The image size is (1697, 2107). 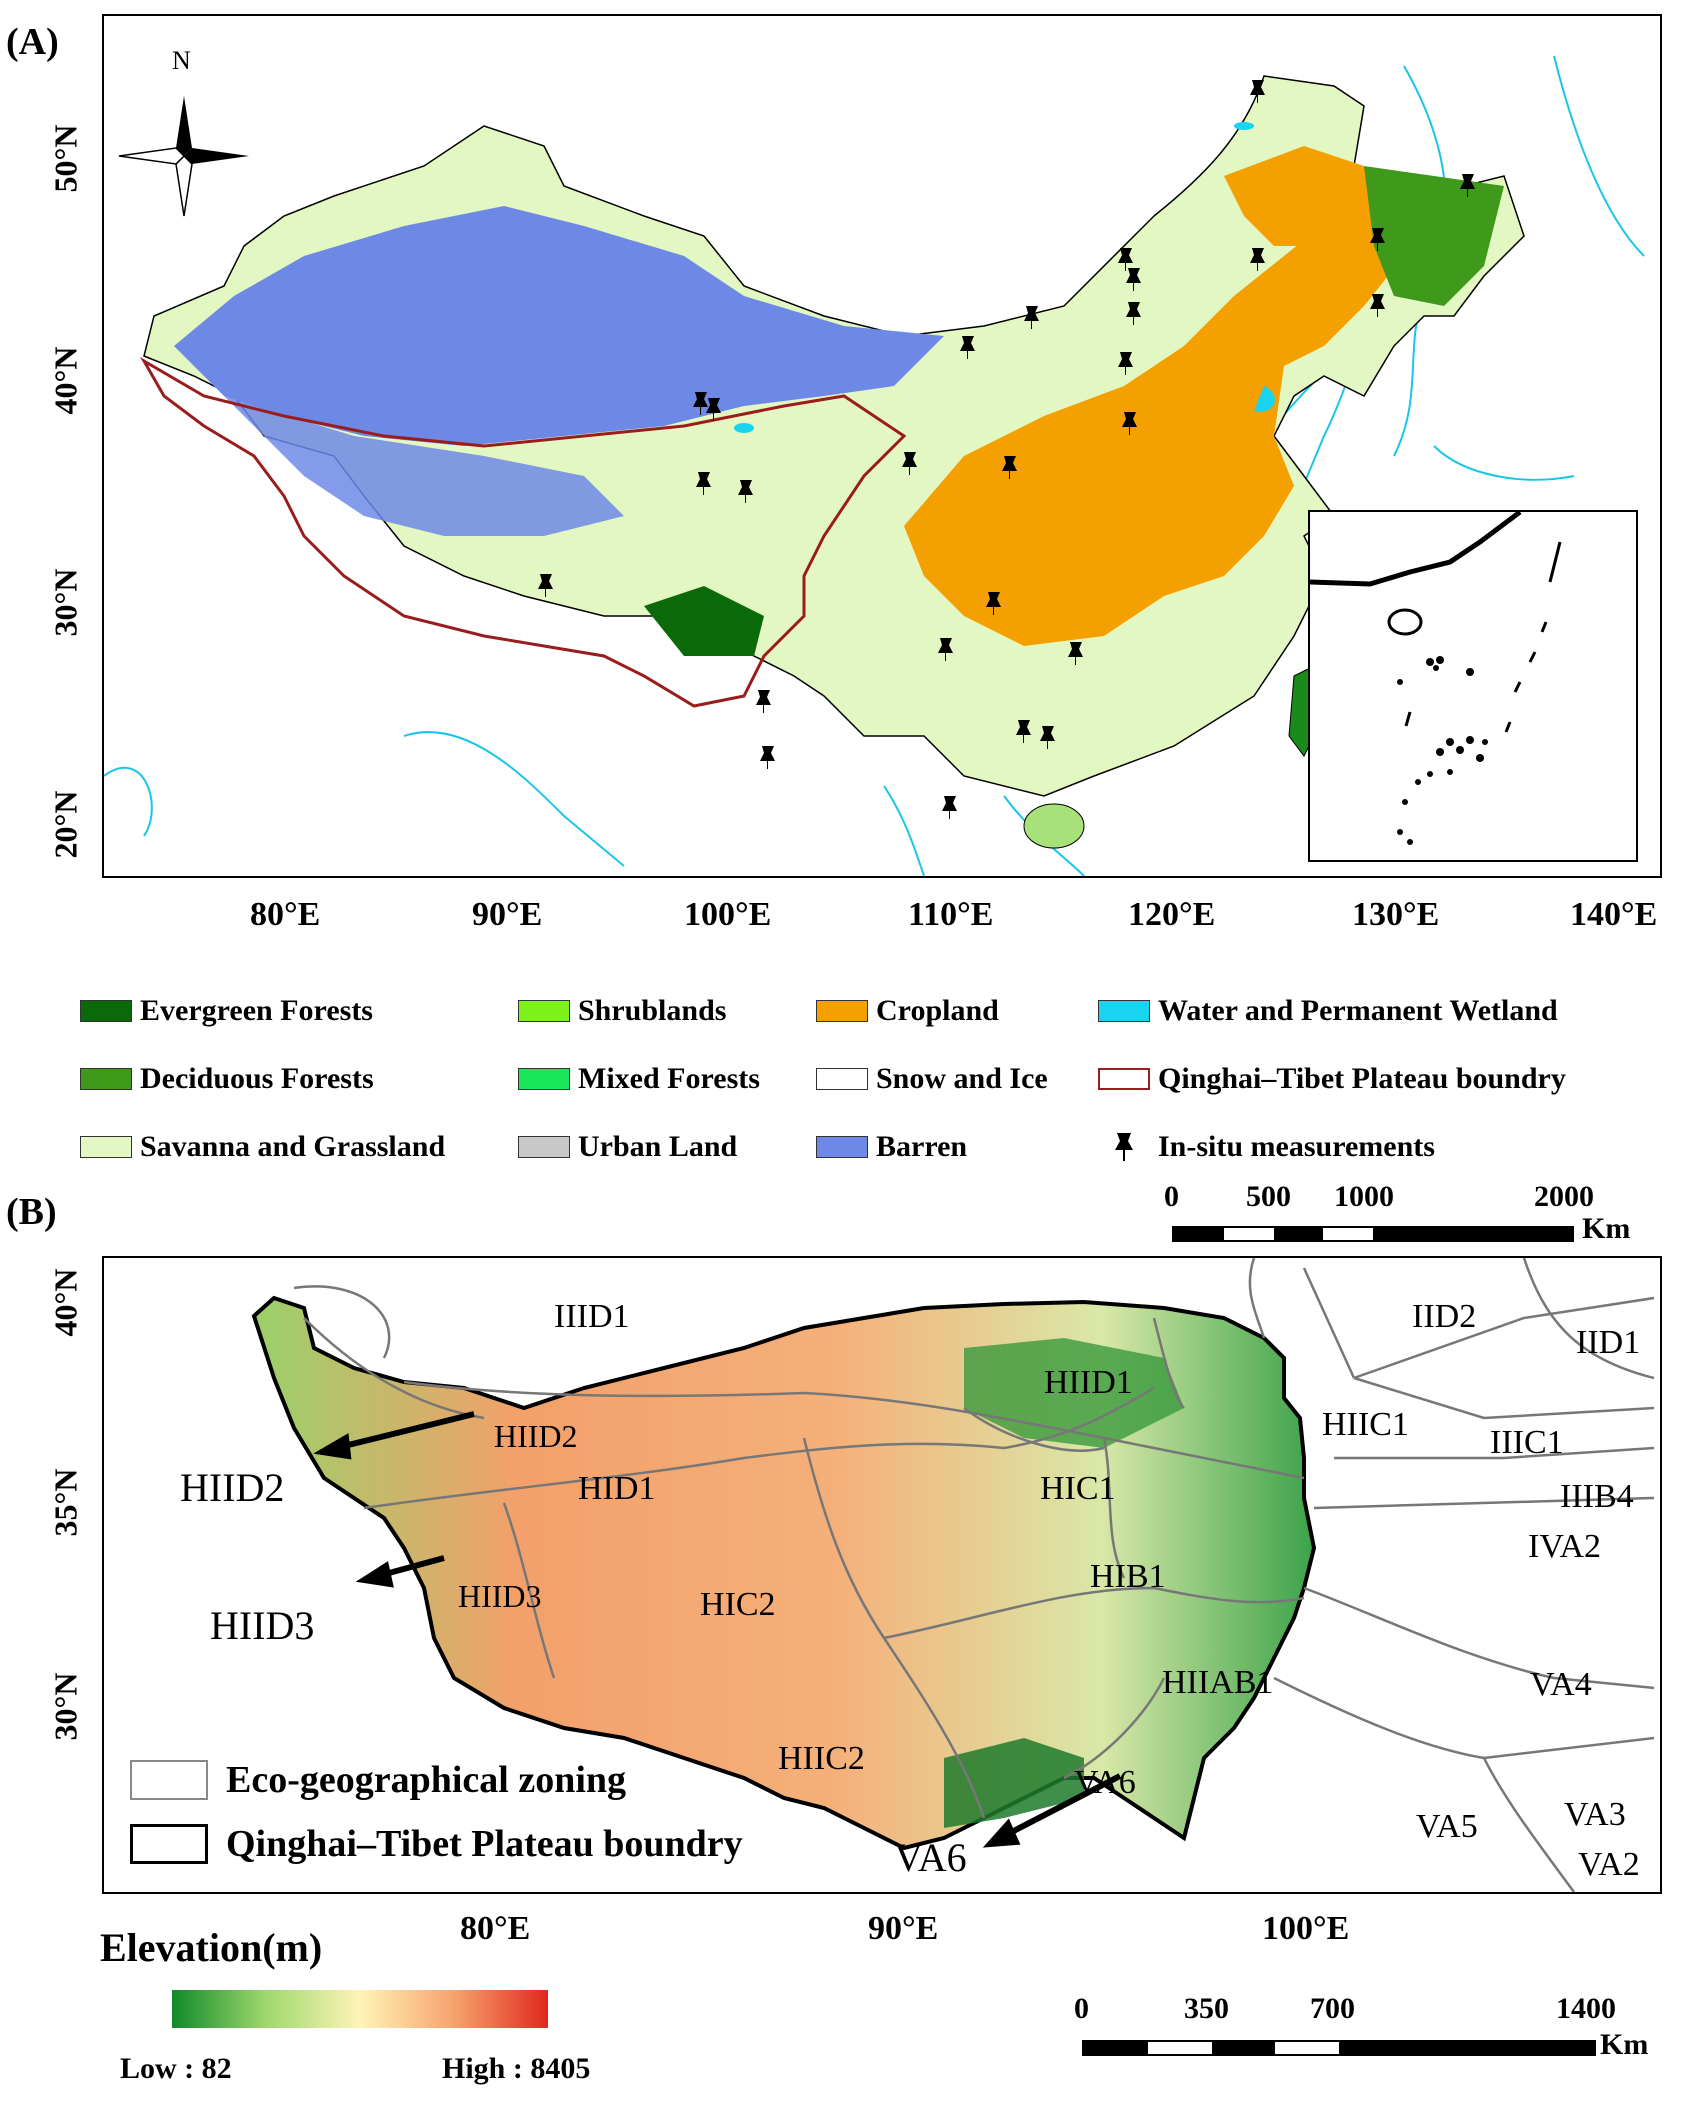 What do you see at coordinates (1054, 826) in the screenshot?
I see `hainan-island` at bounding box center [1054, 826].